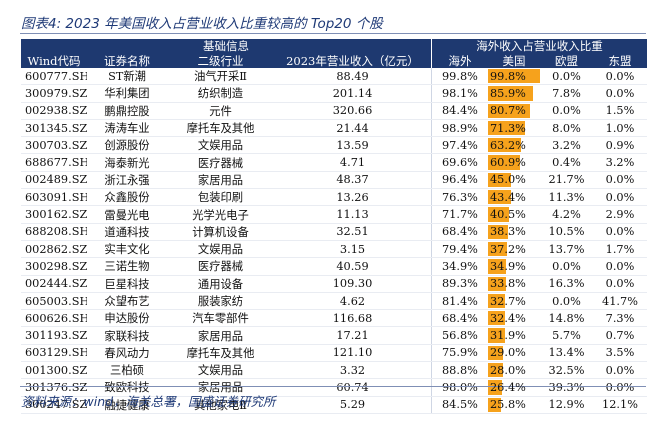 Image resolution: width=666 pixels, height=424 pixels. Describe the element at coordinates (334, 249) in the screenshot. I see `table-row: 002862.SZ 实丰文化 文娱用品 3.15 79.4% 37.2% 13.7% 1.7%` at that location.